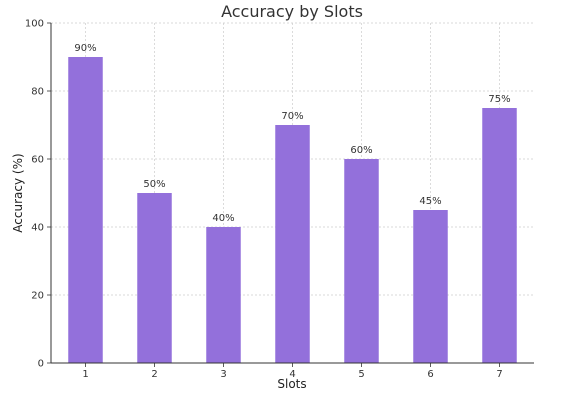 The image size is (566, 402). I want to click on data-label-7: 75%, so click(499, 99).